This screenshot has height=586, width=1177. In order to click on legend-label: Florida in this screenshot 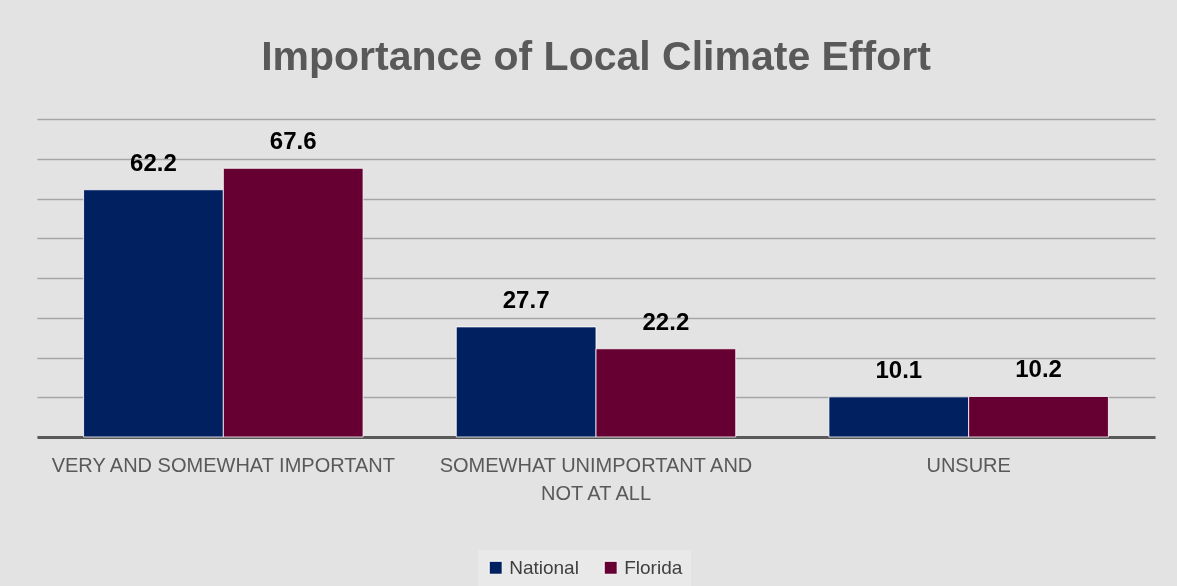, I will do `click(653, 567)`.